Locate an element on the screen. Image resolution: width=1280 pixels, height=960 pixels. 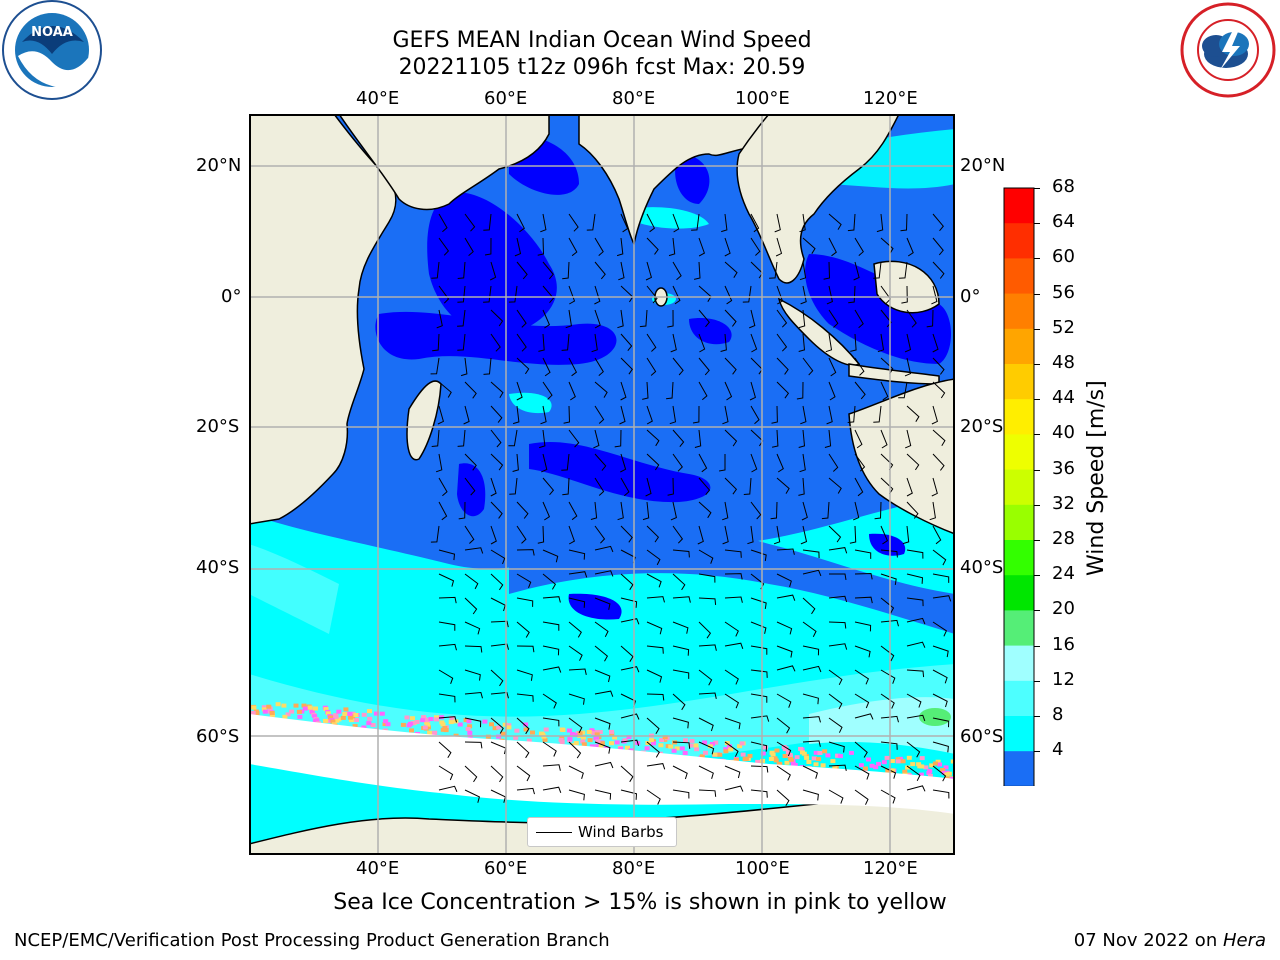
colorbar-tick-label: 64 is located at coordinates (1063, 222).